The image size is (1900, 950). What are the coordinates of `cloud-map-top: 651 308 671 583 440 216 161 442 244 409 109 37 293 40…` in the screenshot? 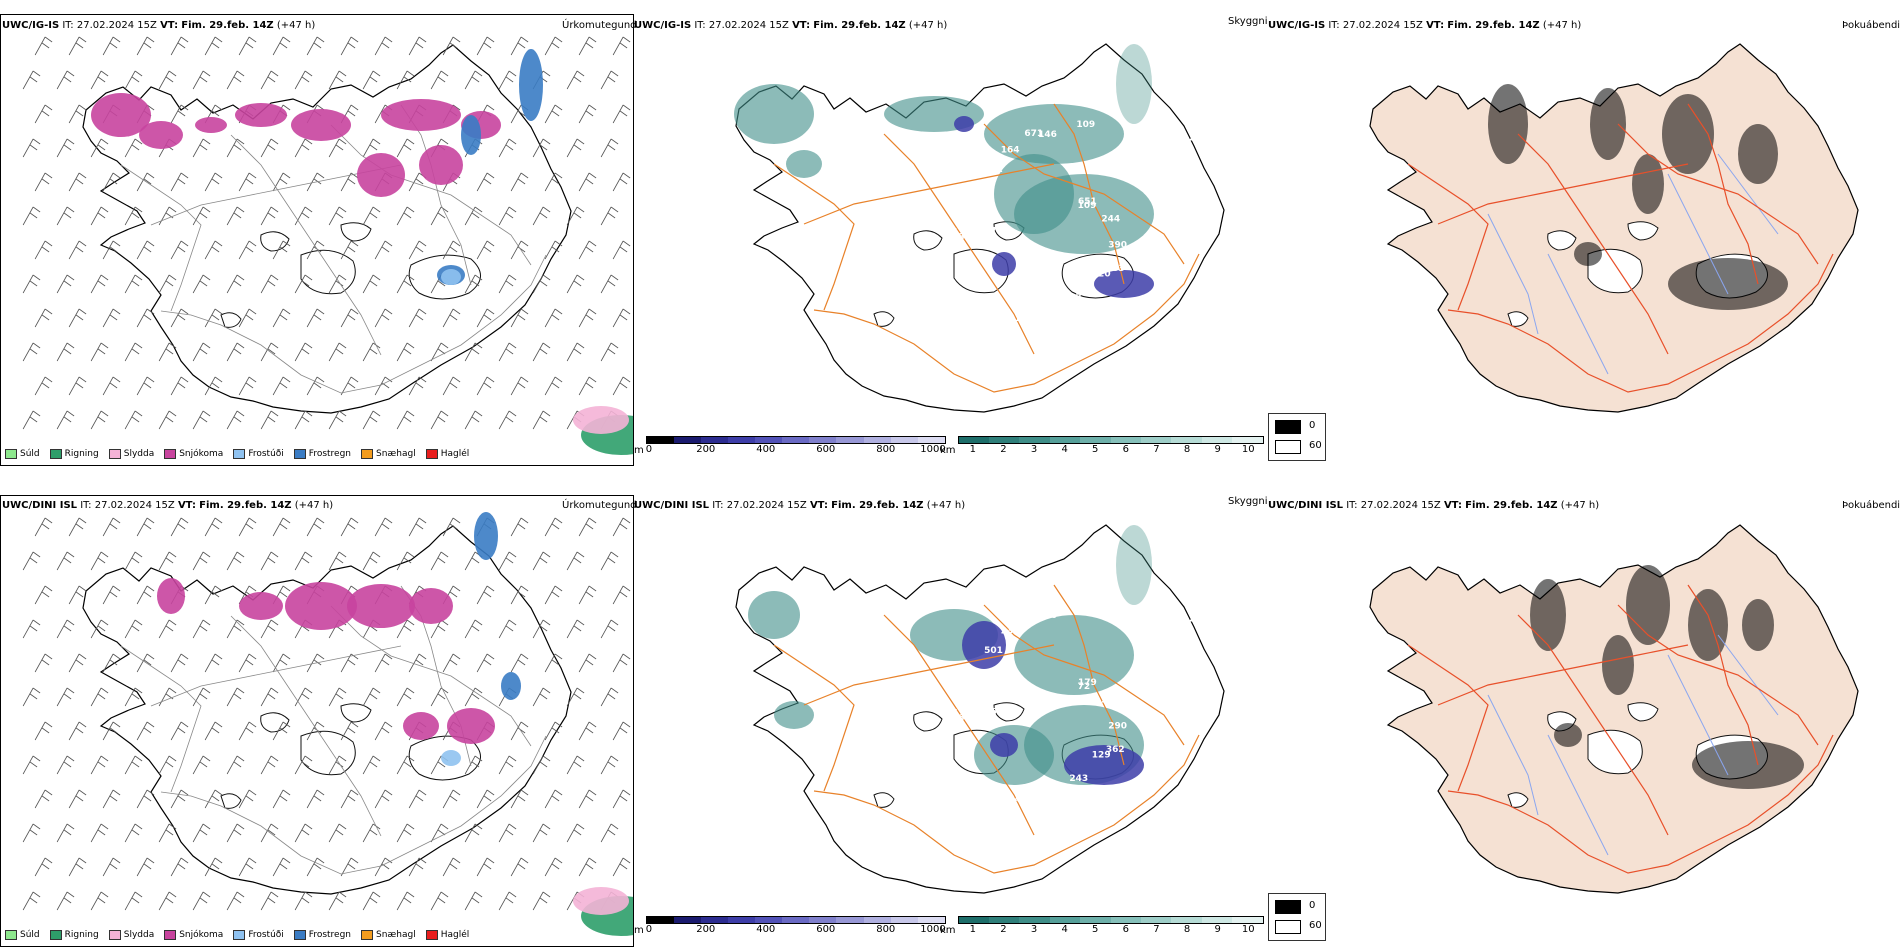 It's located at (998, 228).